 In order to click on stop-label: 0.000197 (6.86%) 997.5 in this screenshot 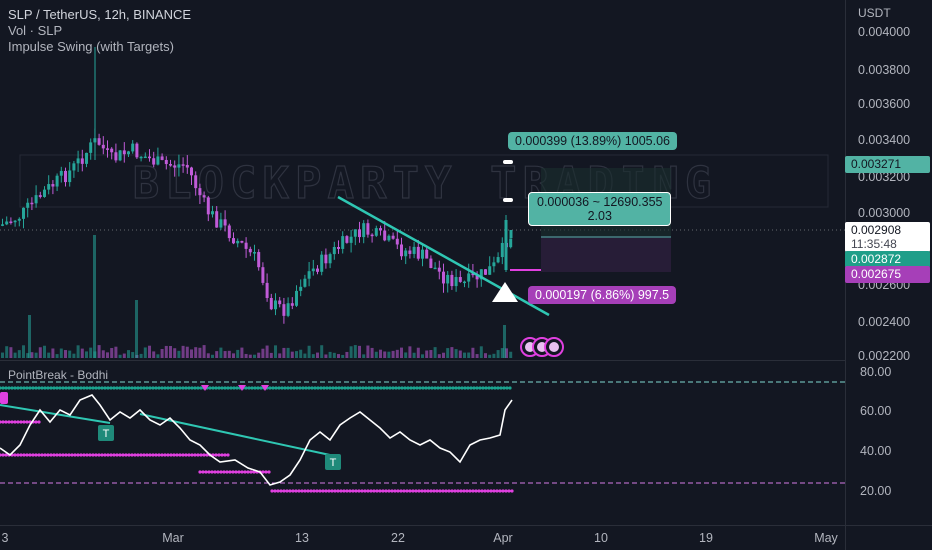, I will do `click(602, 295)`.